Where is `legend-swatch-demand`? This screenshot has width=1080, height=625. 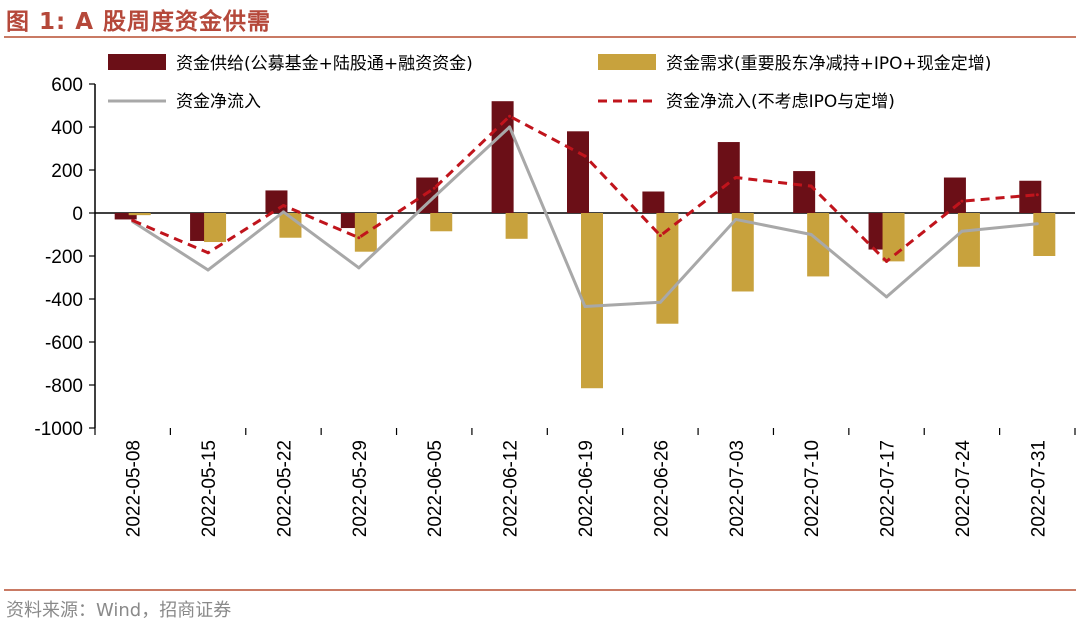 legend-swatch-demand is located at coordinates (627, 62).